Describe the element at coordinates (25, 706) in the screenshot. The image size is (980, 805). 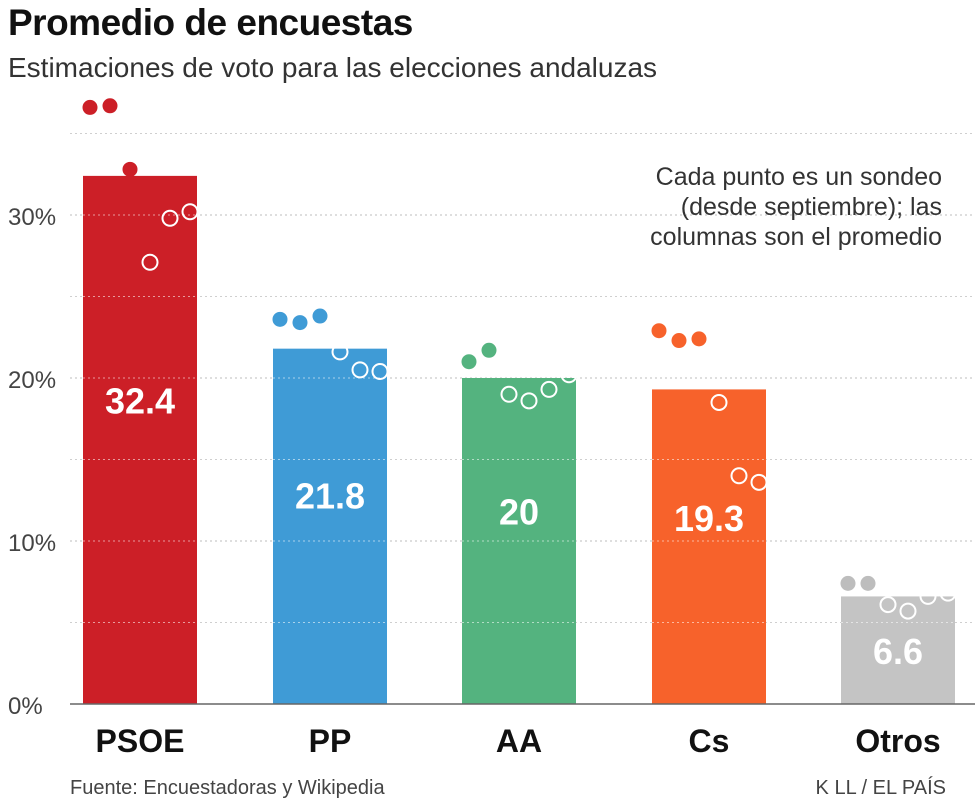
I see `y-tick-label: 0%` at that location.